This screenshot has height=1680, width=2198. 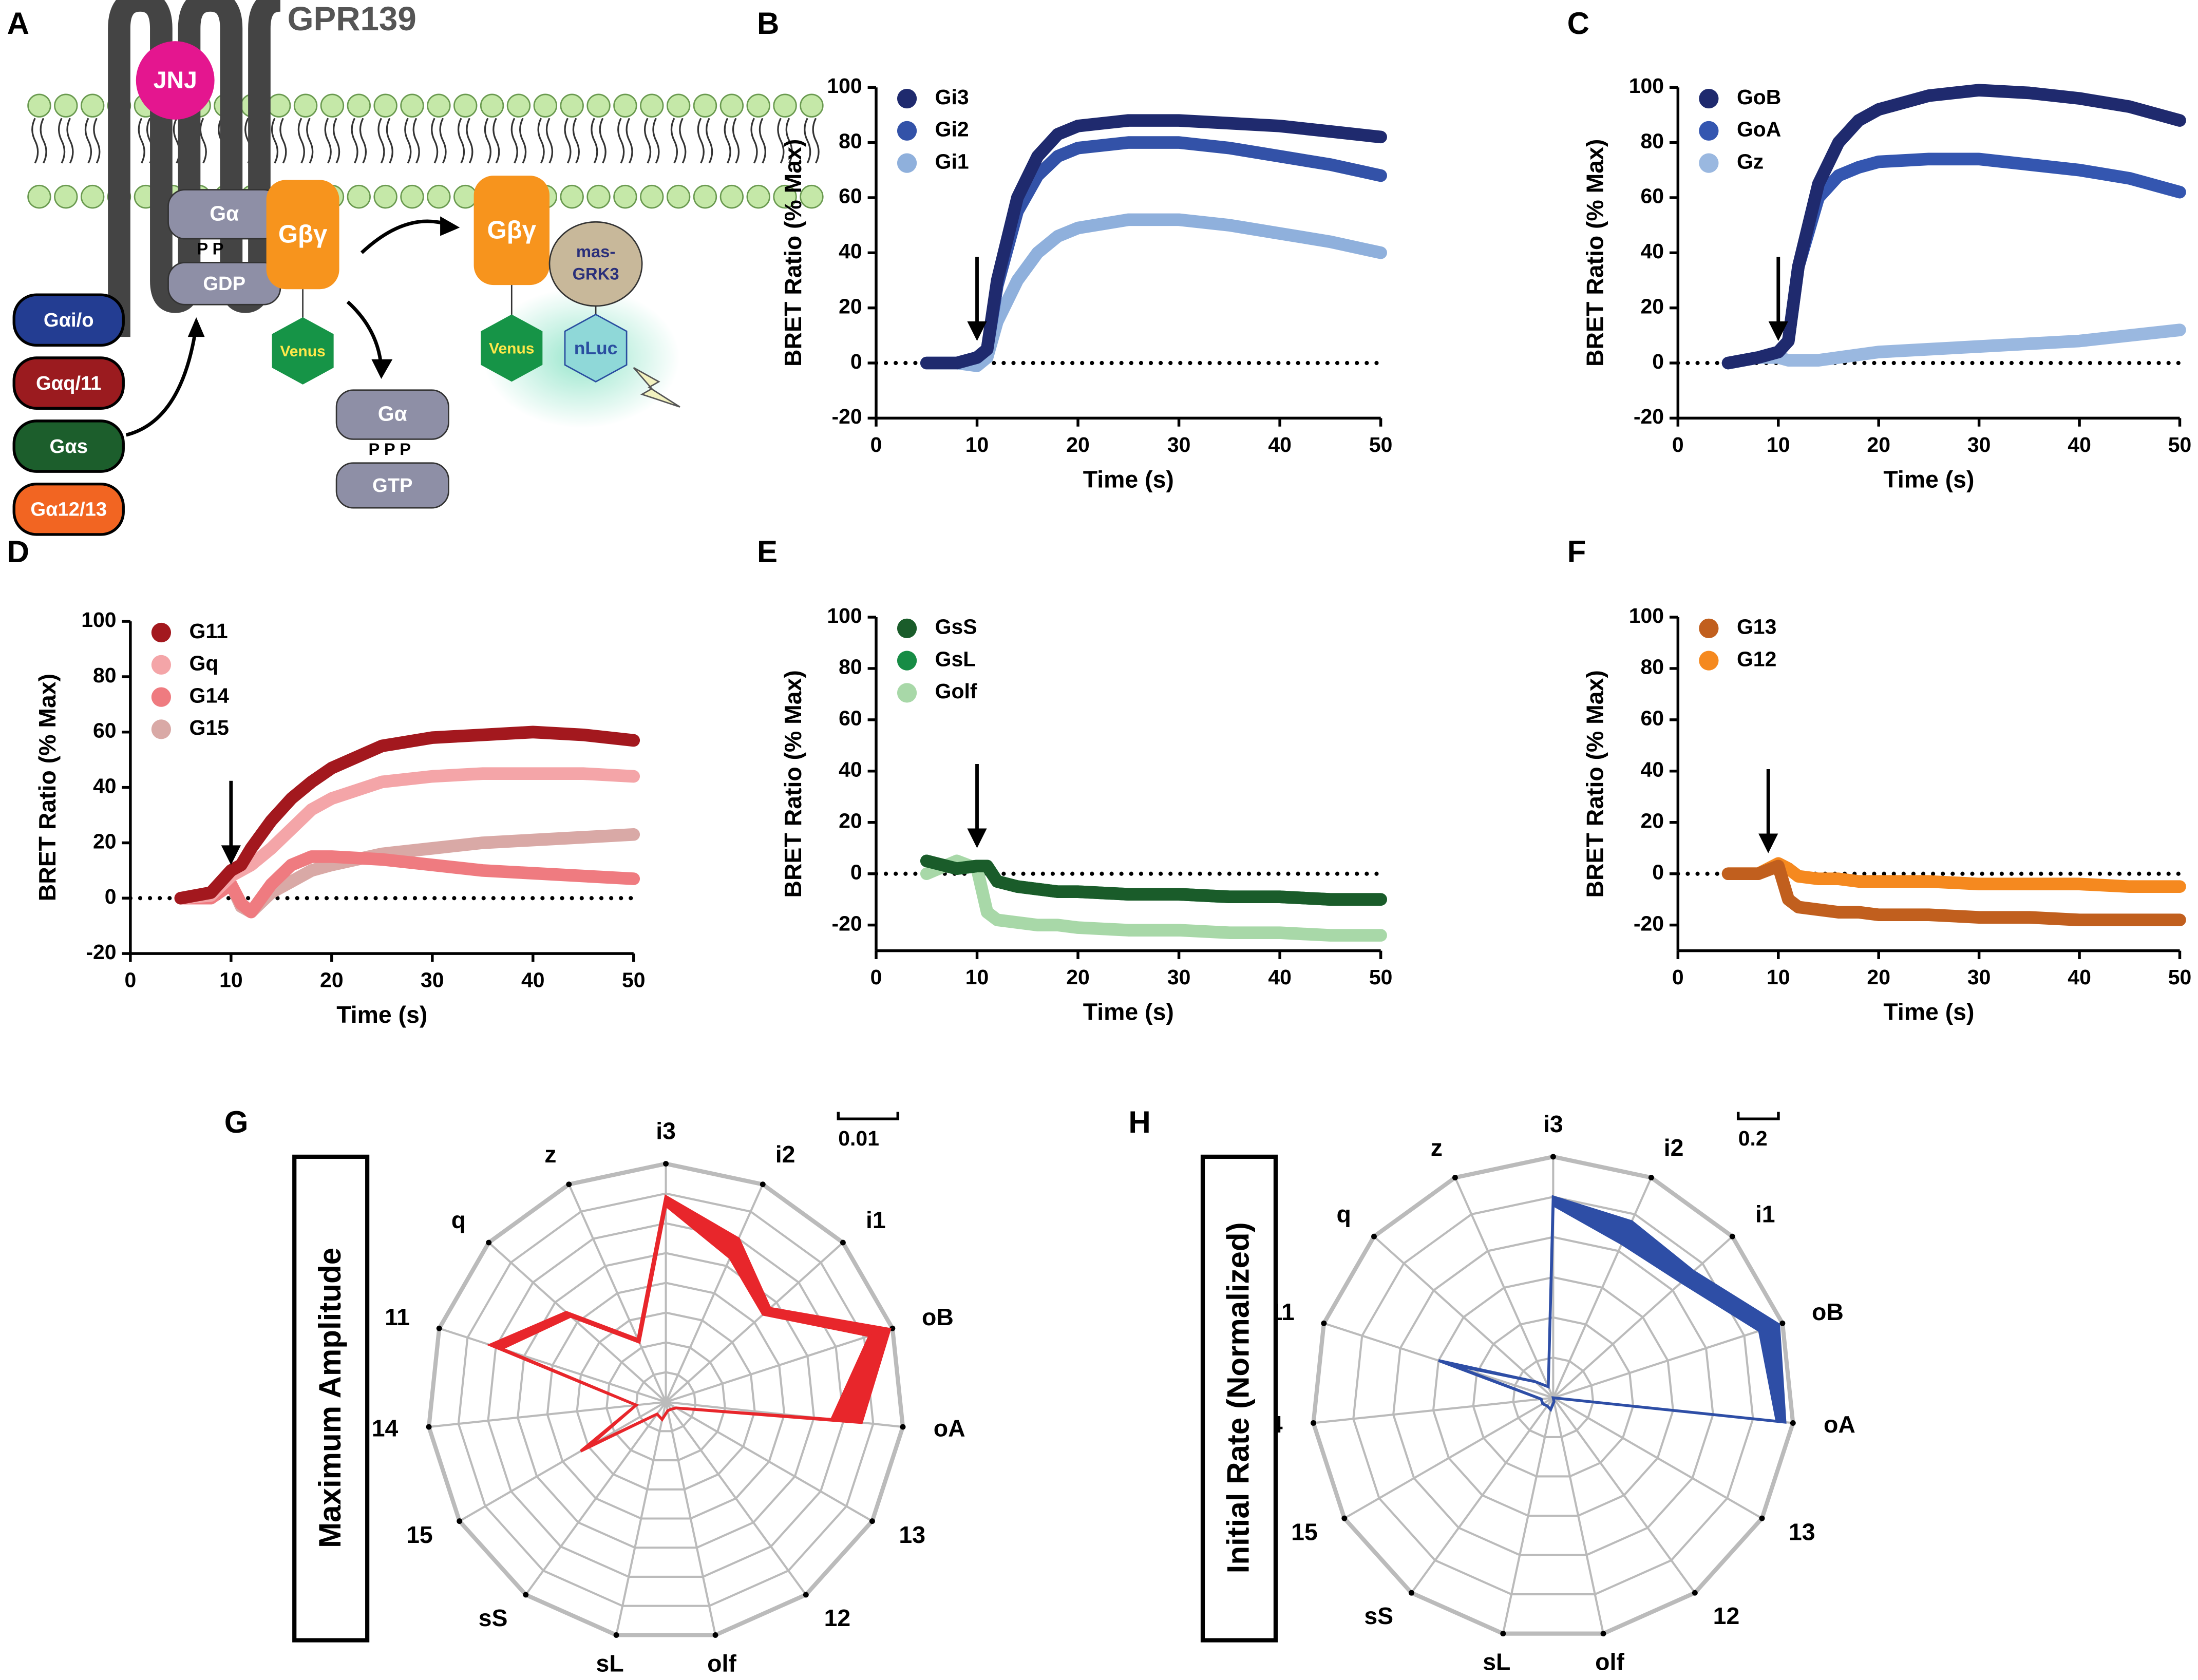 I want to click on panel-label: G, so click(x=237, y=1122).